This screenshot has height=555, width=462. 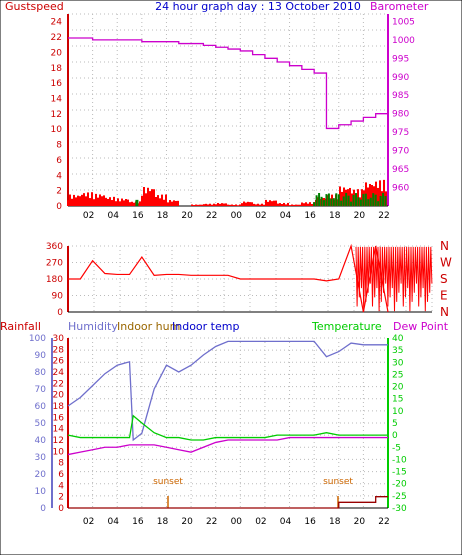 What do you see at coordinates (57, 130) in the screenshot?
I see `gustspeed-tick-label: 10` at bounding box center [57, 130].